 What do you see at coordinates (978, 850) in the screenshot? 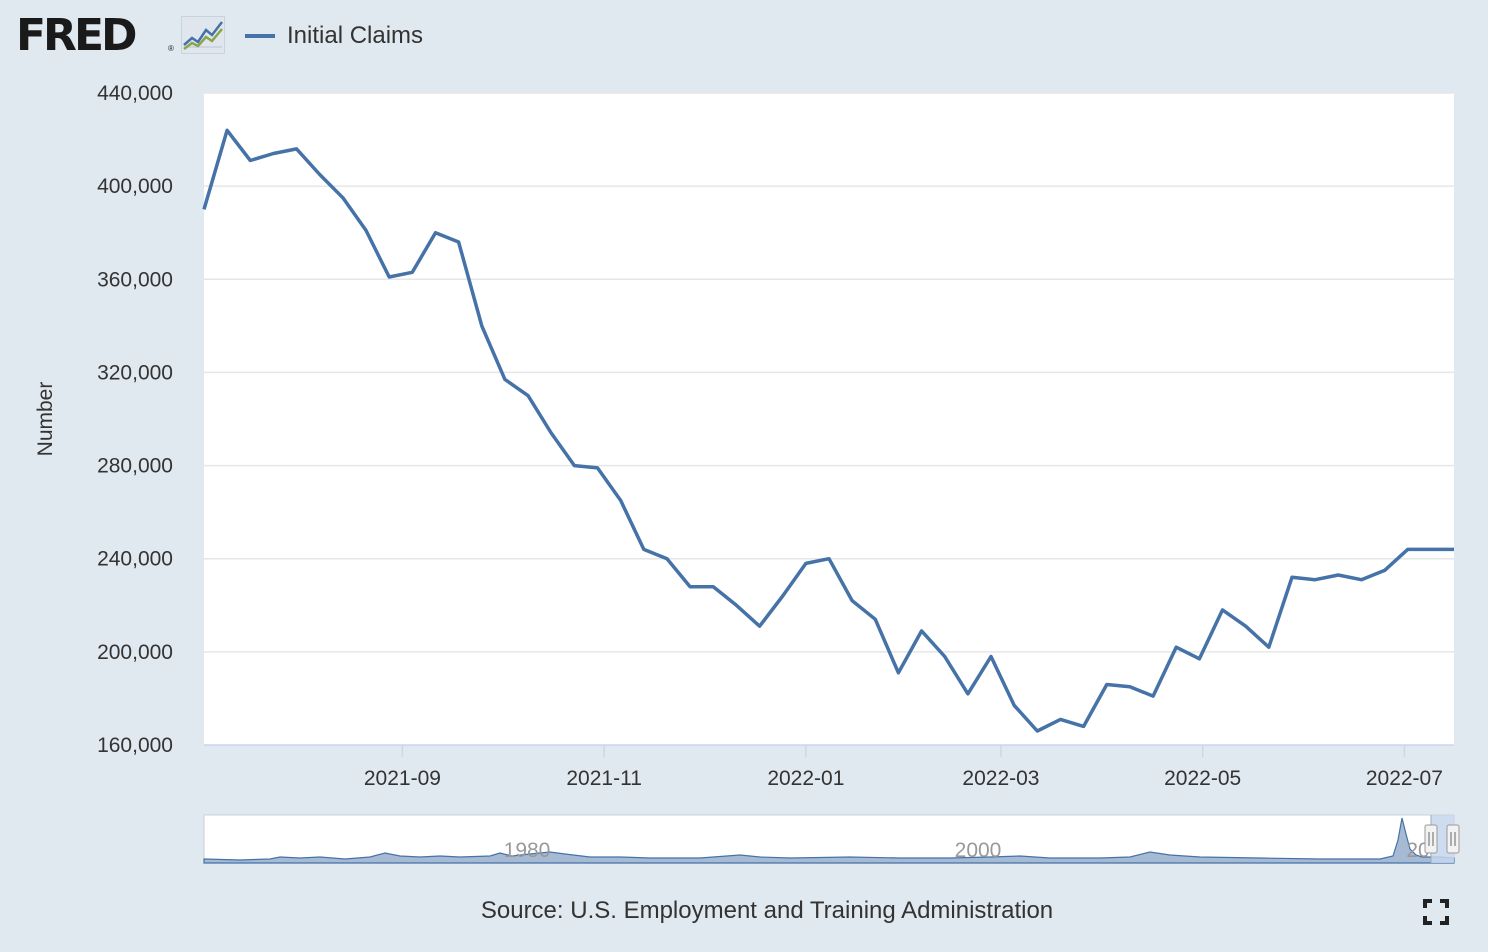
I see `navigator-tick-label: 2000` at bounding box center [978, 850].